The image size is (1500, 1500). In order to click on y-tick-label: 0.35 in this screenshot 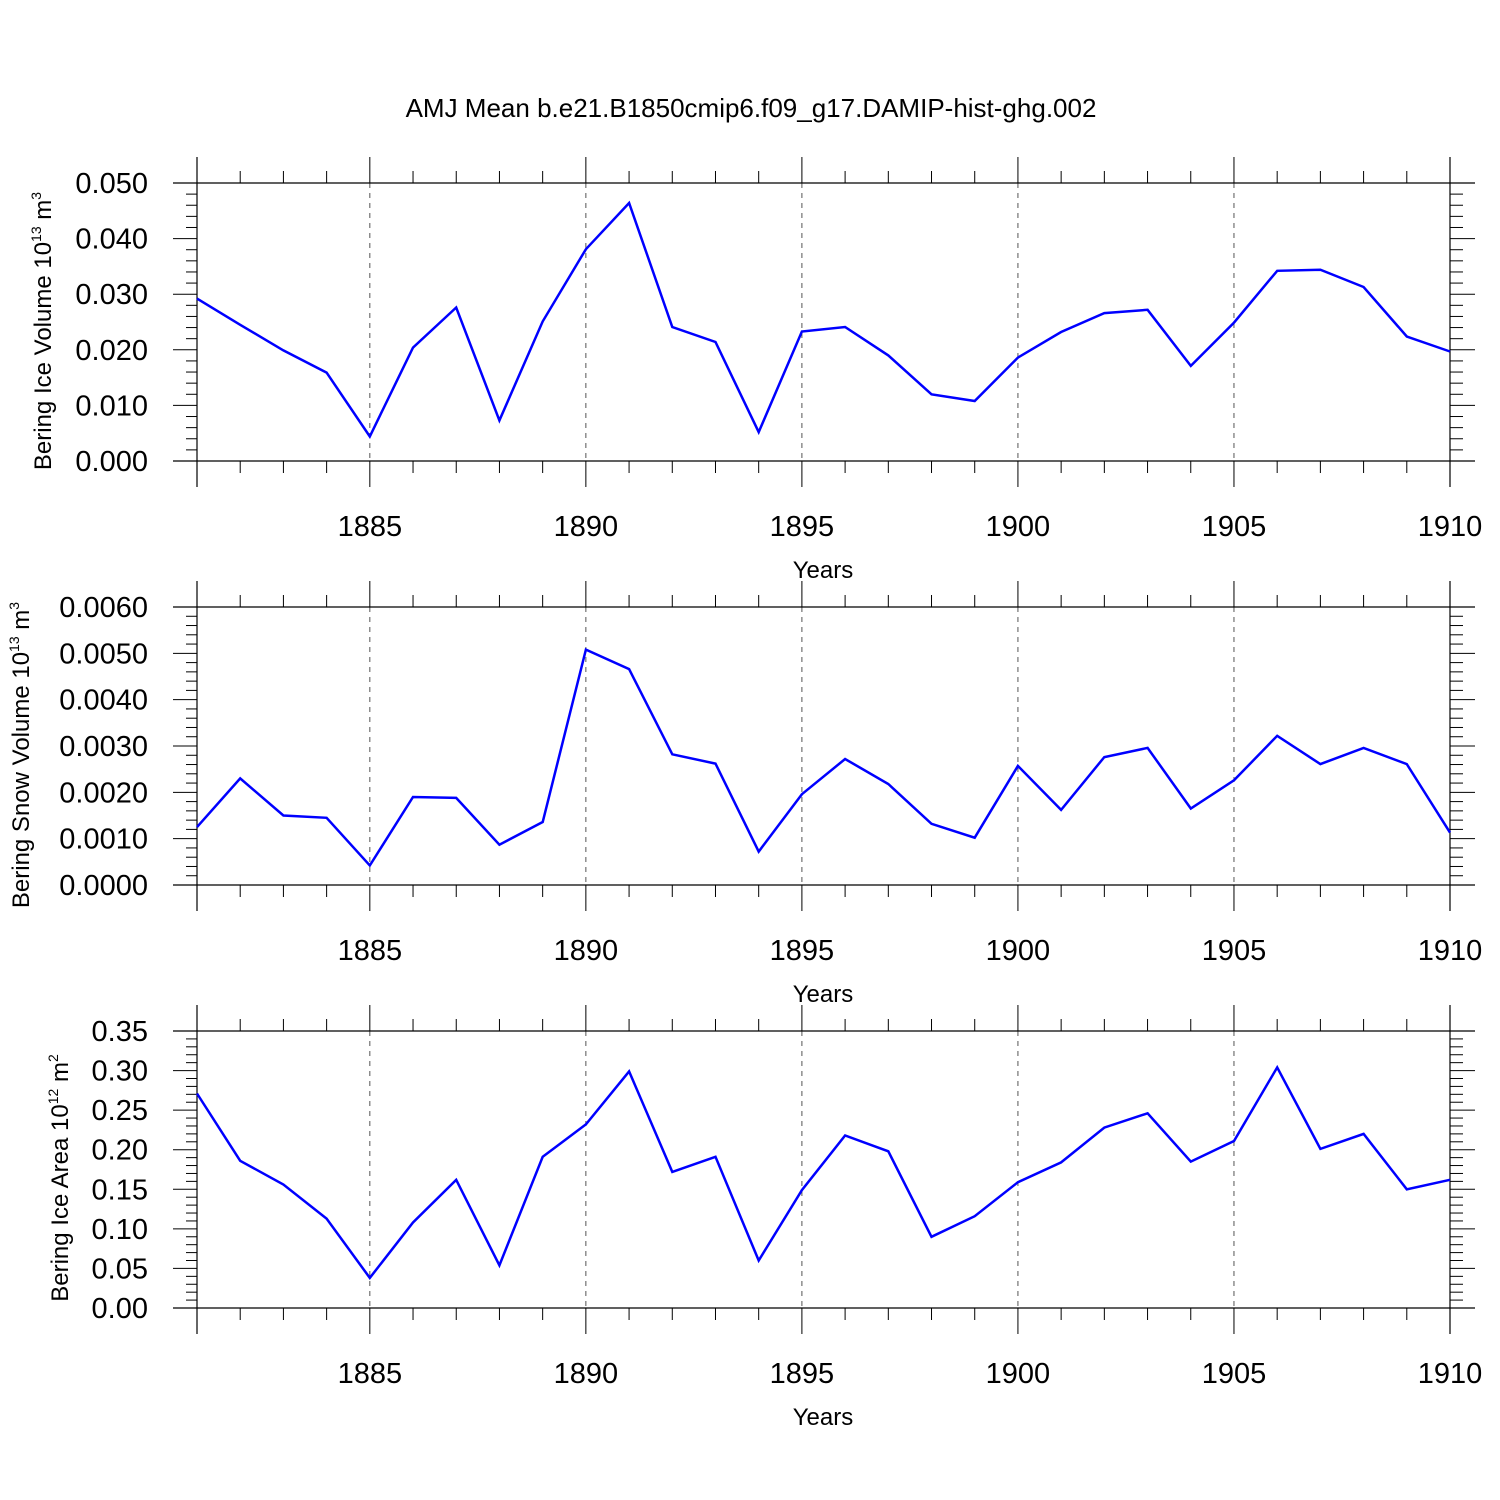, I will do `click(120, 1032)`.